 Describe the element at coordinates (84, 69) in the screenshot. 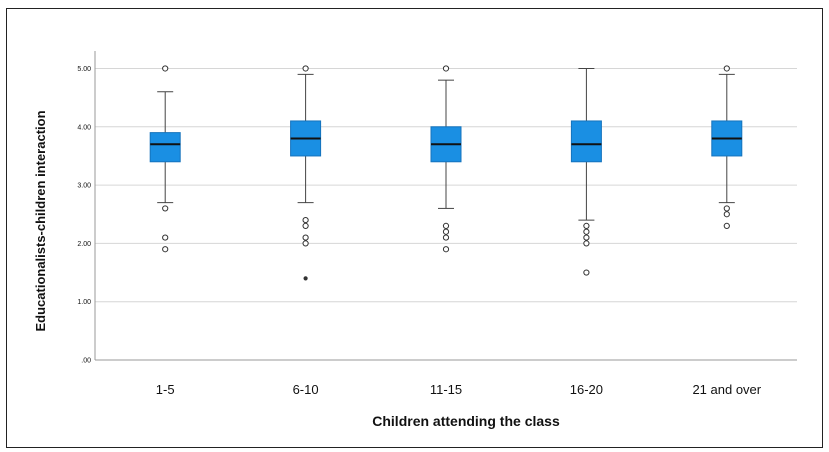

I see `y-tick-label: 5.00` at that location.